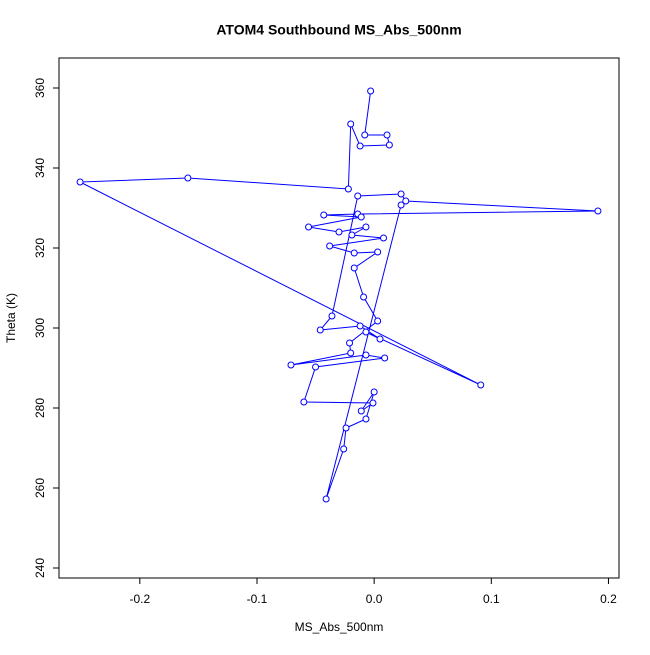 The width and height of the screenshot is (650, 655). Describe the element at coordinates (608, 599) in the screenshot. I see `x-tick-label: 0.2` at that location.